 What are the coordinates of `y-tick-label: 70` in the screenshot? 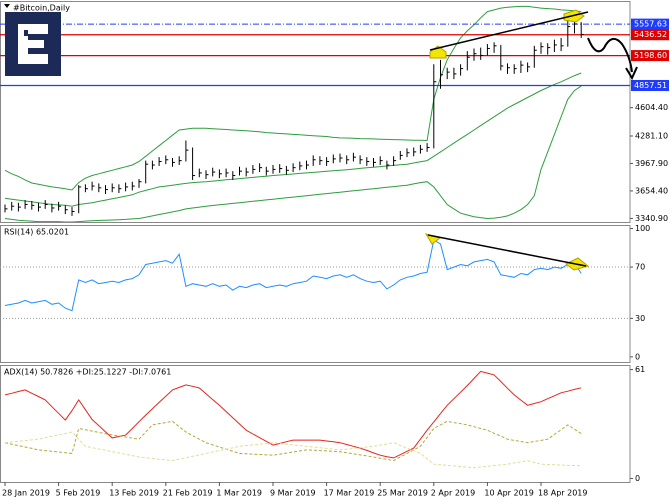 It's located at (640, 267).